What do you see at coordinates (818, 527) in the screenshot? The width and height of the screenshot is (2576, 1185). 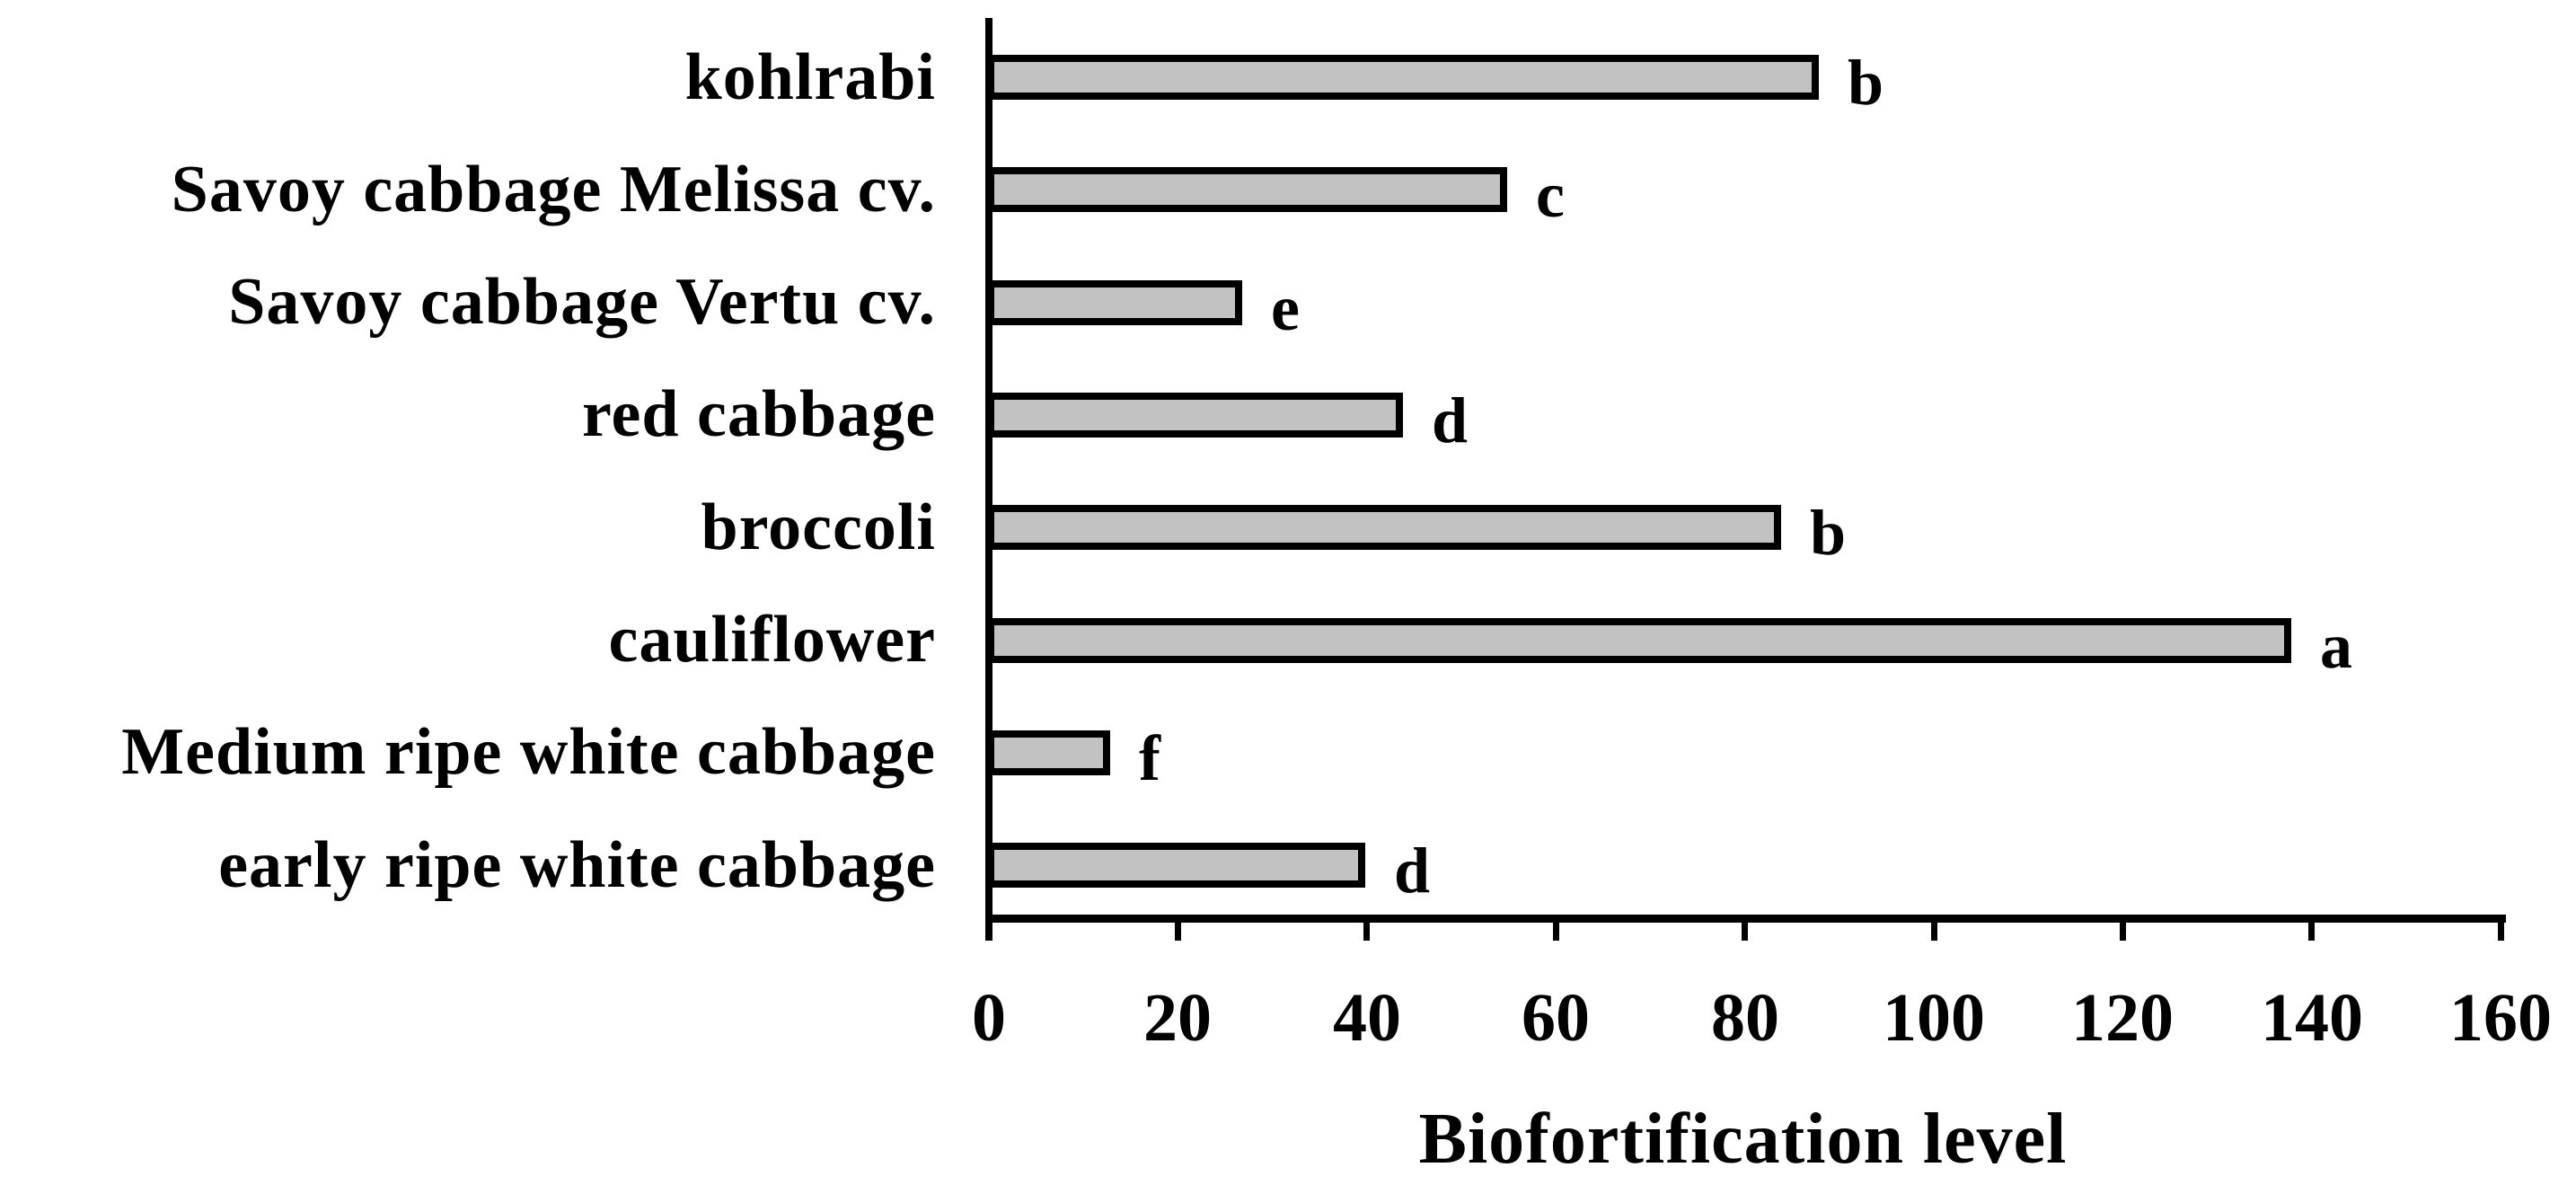 I see `category-label-broccoli: broccoli` at bounding box center [818, 527].